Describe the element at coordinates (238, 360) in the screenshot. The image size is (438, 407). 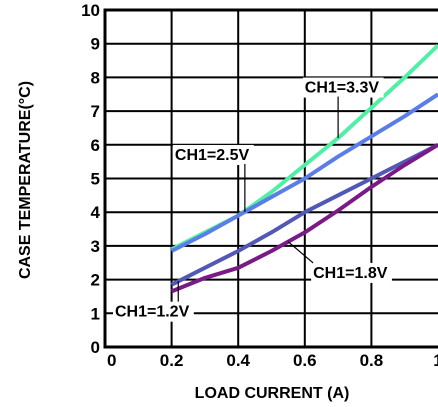
I see `x-tick-label: 0.4` at that location.